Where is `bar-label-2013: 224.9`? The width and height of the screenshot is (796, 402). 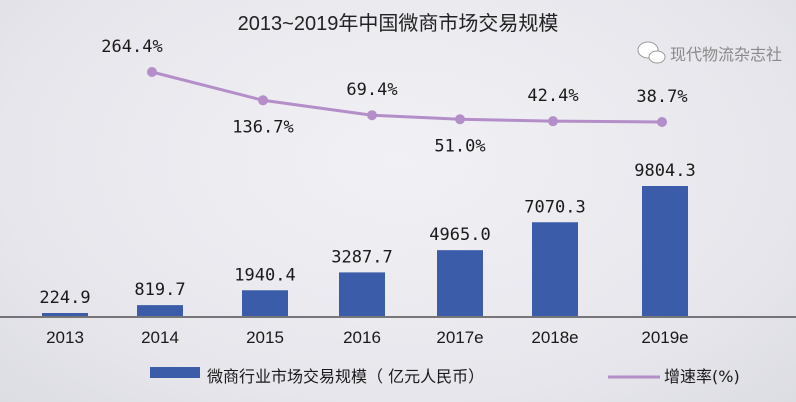
bar-label-2013: 224.9 is located at coordinates (64, 298).